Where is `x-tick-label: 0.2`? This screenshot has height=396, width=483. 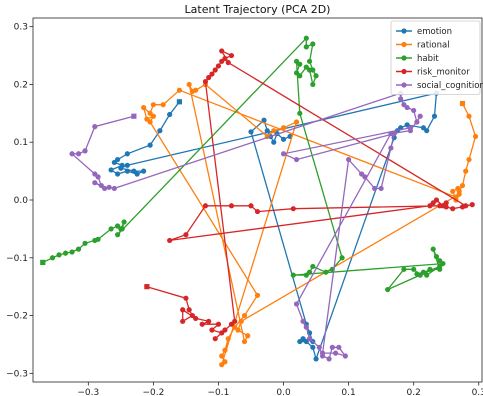
x-tick-label: 0.2 is located at coordinates (414, 392).